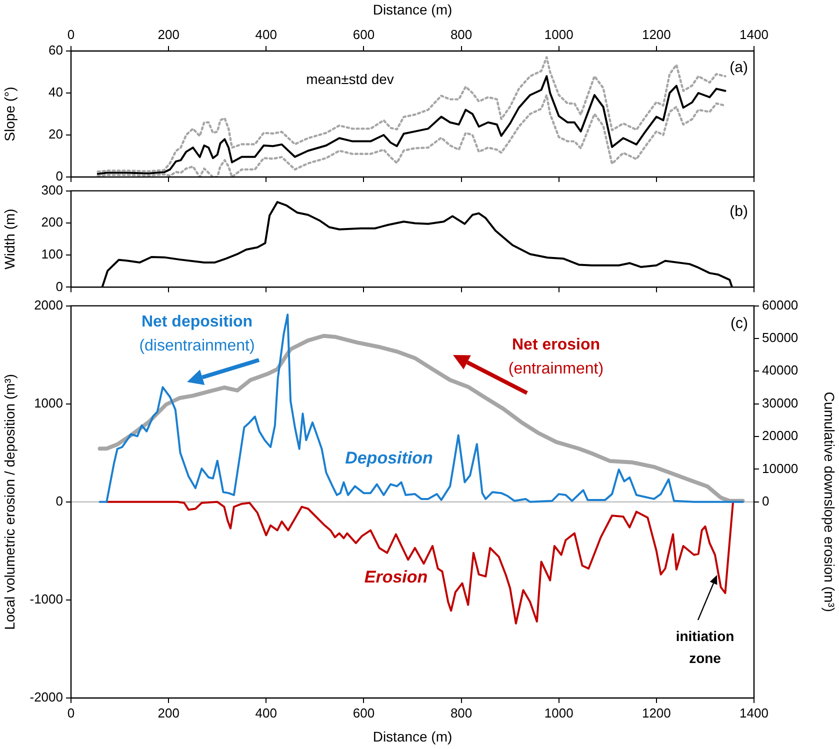 The height and width of the screenshot is (749, 839). Describe the element at coordinates (780, 402) in the screenshot. I see `y2-tick-label: 30000` at that location.